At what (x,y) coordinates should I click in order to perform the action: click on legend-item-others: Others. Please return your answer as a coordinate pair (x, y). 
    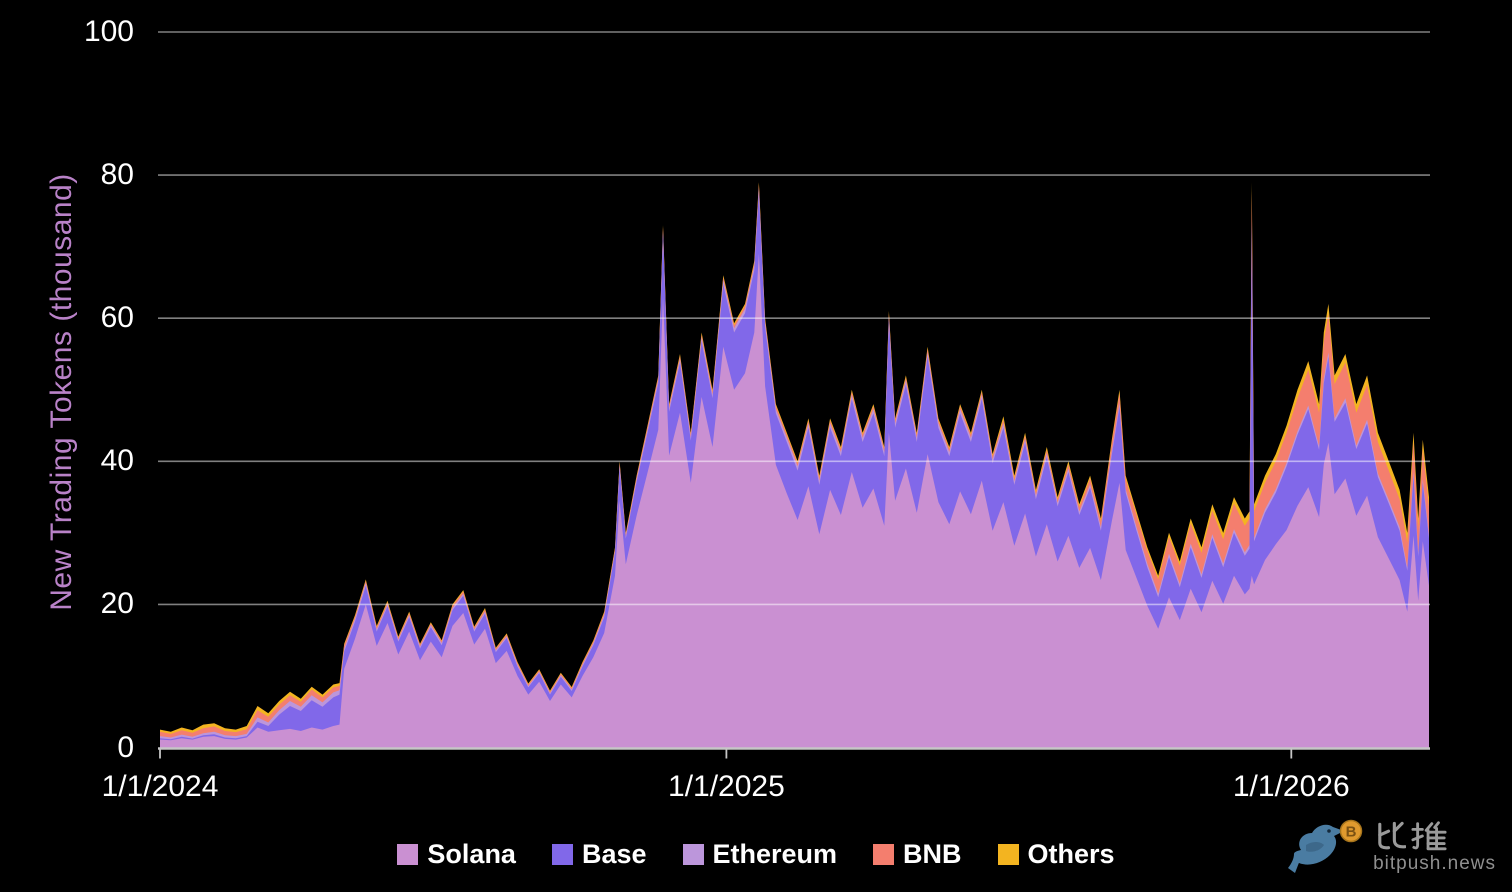
    Looking at the image, I should click on (1056, 854).